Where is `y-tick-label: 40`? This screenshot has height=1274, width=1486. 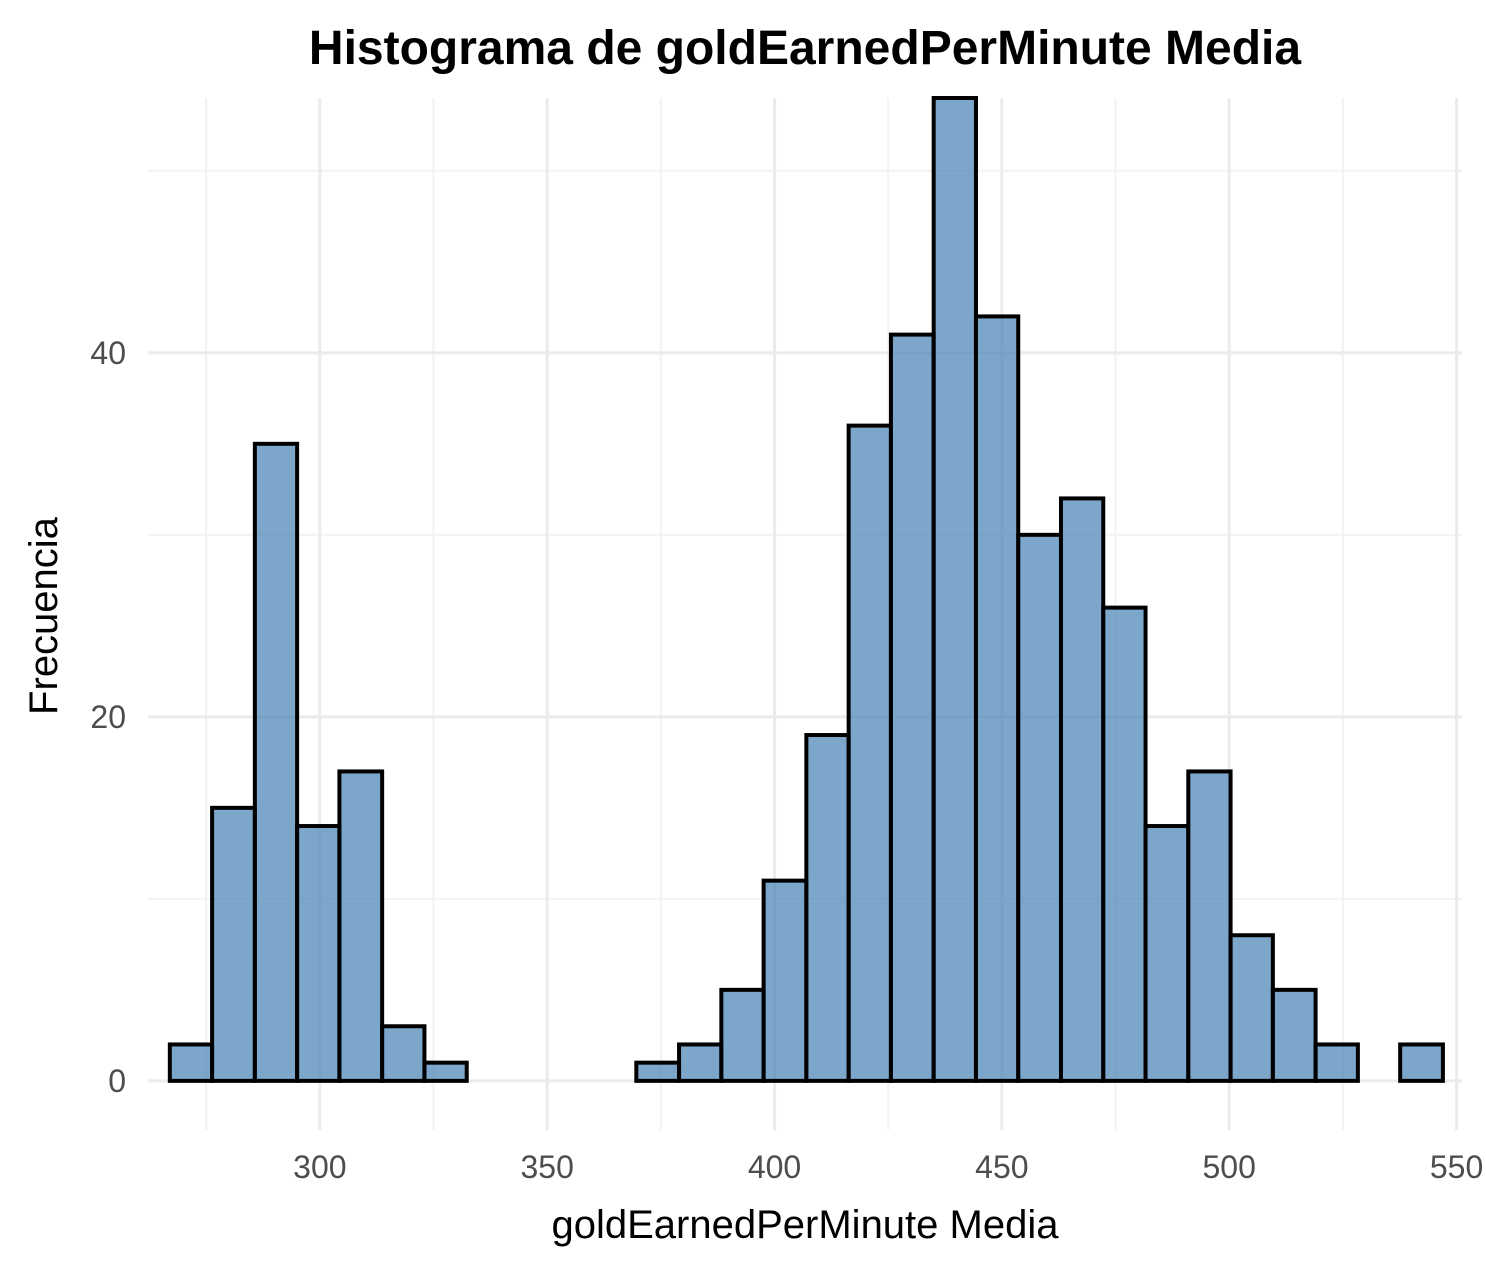
y-tick-label: 40 is located at coordinates (108, 353).